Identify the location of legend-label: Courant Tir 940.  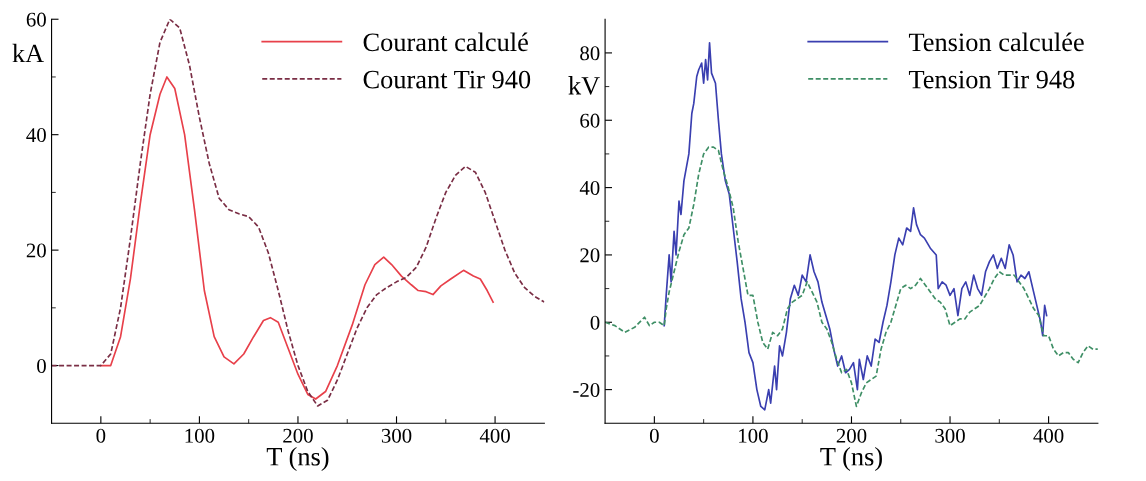
(447, 79).